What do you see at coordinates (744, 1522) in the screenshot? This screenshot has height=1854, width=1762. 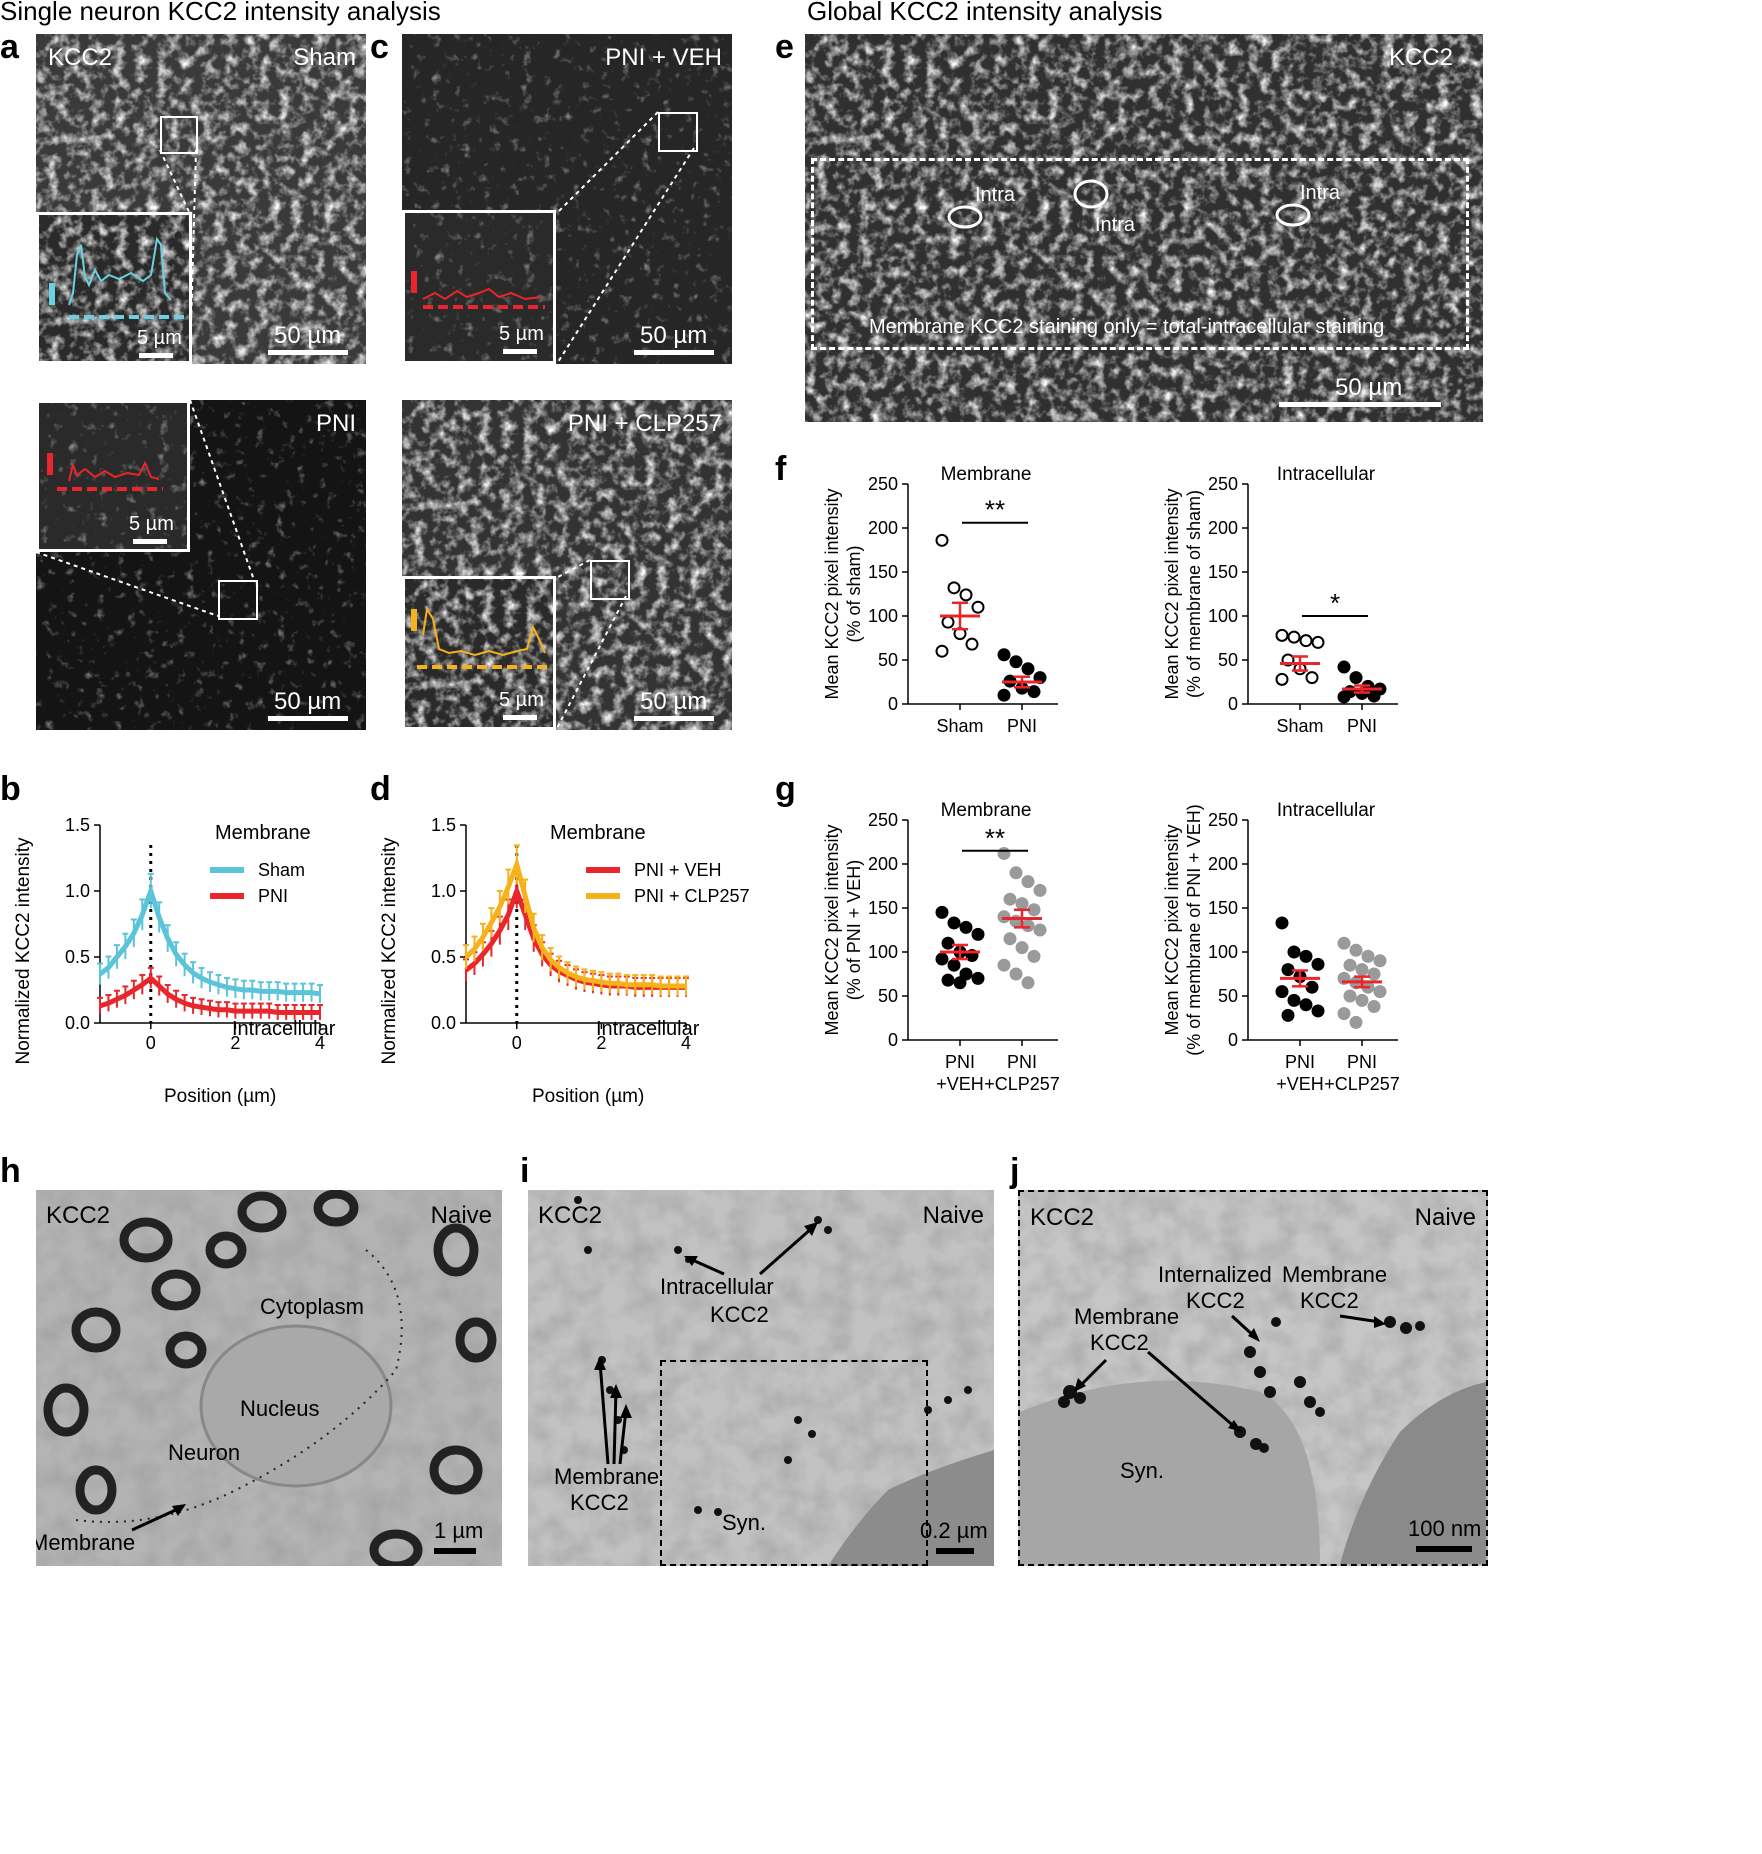 I see `em-label-syn: Syn.` at bounding box center [744, 1522].